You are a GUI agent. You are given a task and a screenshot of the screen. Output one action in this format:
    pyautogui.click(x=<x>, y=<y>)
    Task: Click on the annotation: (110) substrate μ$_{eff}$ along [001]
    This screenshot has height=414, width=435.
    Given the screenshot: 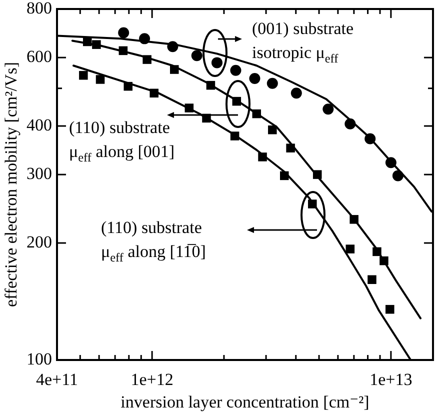 What is the action you would take?
    pyautogui.click(x=122, y=140)
    